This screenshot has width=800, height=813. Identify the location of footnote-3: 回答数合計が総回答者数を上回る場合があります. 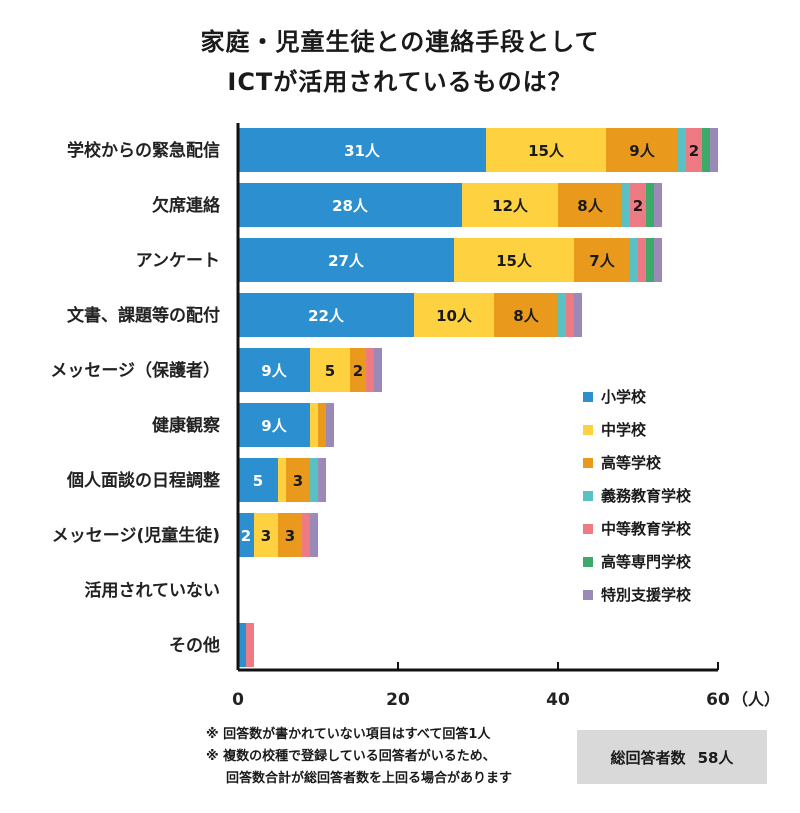
(369, 778).